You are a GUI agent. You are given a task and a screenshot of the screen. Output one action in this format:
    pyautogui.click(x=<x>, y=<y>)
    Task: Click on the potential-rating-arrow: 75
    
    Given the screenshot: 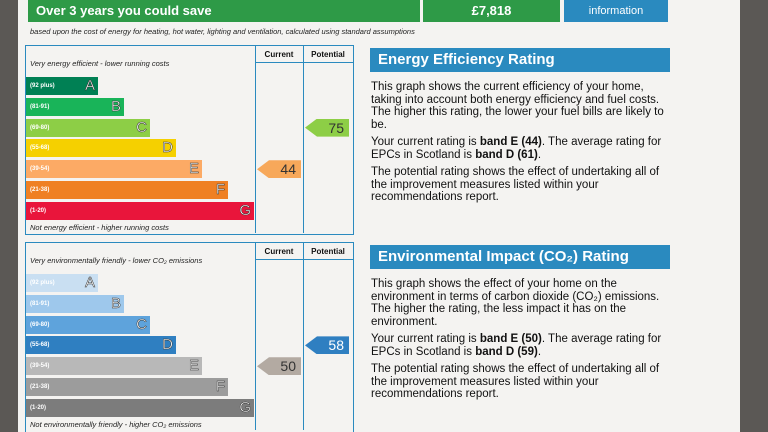 What is the action you would take?
    pyautogui.click(x=327, y=127)
    